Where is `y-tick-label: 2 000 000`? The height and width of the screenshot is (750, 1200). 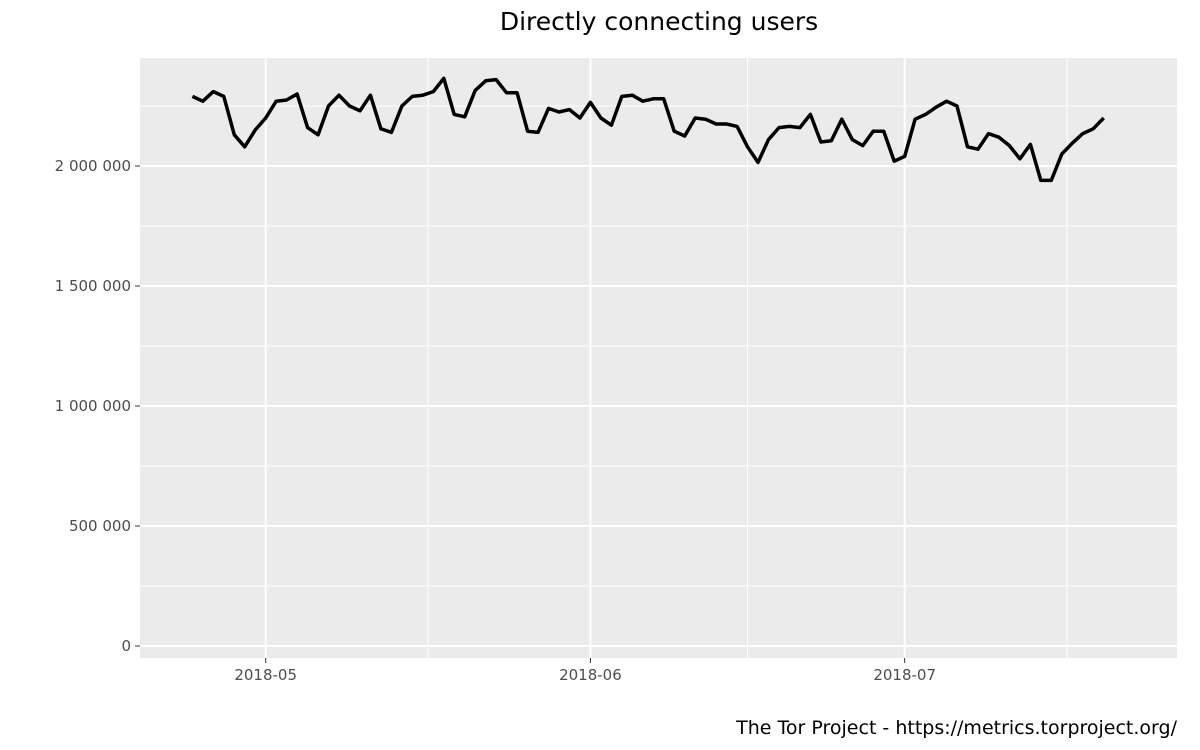 y-tick-label: 2 000 000 is located at coordinates (93, 166).